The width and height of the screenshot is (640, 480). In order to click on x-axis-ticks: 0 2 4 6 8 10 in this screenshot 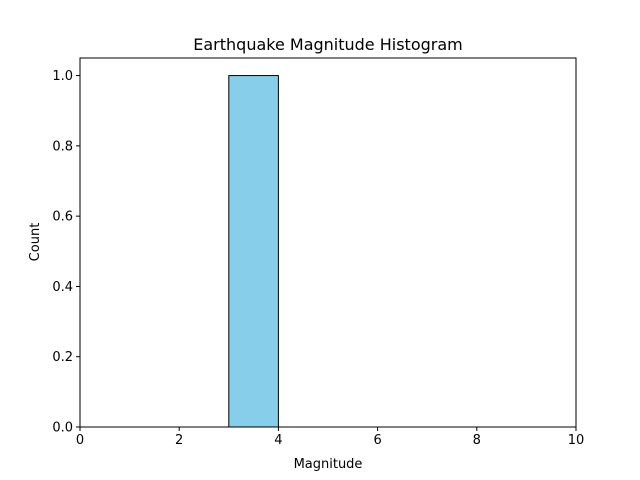, I will do `click(330, 437)`.